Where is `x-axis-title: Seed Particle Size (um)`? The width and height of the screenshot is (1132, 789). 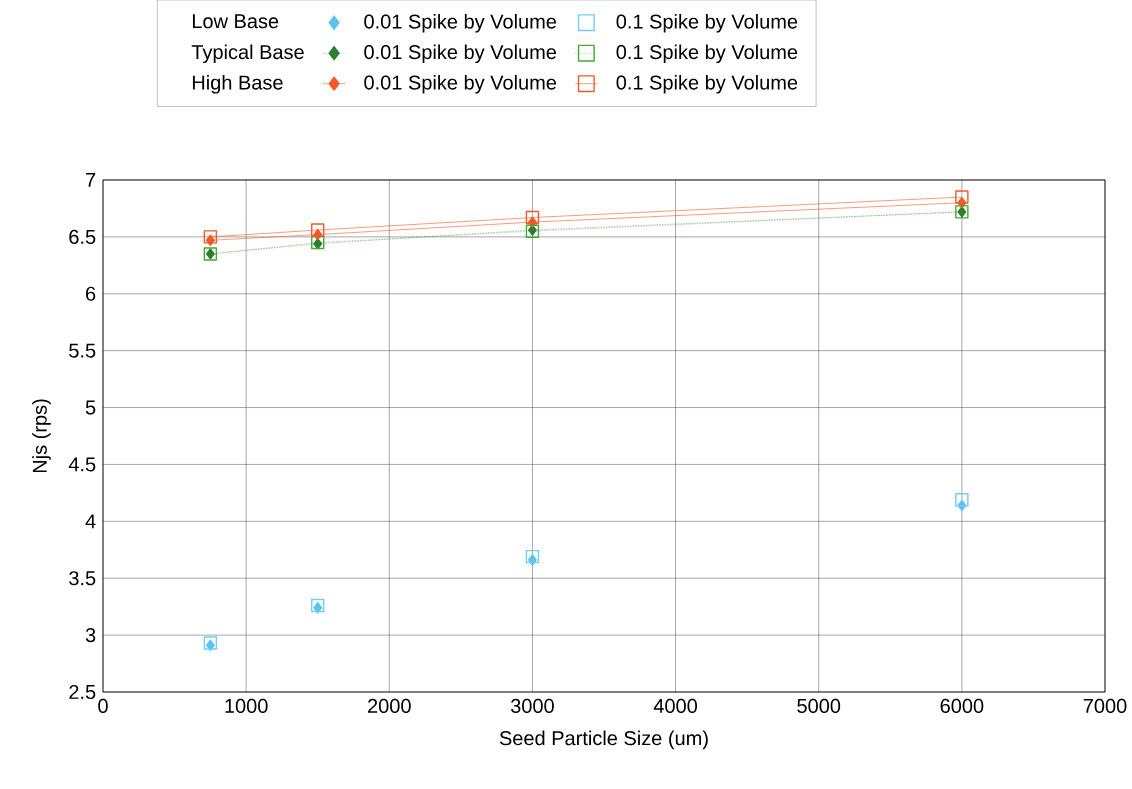 x-axis-title: Seed Particle Size (um) is located at coordinates (603, 740).